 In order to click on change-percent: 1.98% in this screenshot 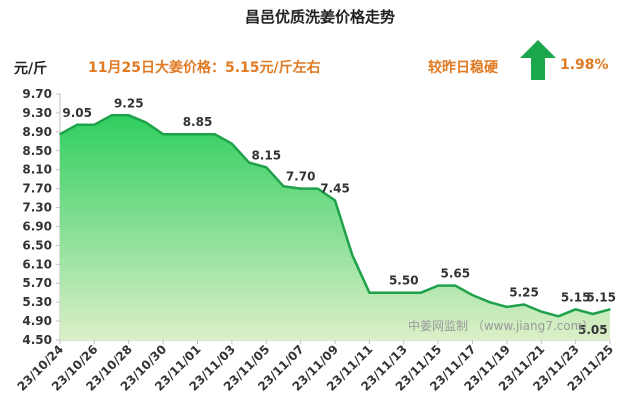, I will do `click(584, 65)`.